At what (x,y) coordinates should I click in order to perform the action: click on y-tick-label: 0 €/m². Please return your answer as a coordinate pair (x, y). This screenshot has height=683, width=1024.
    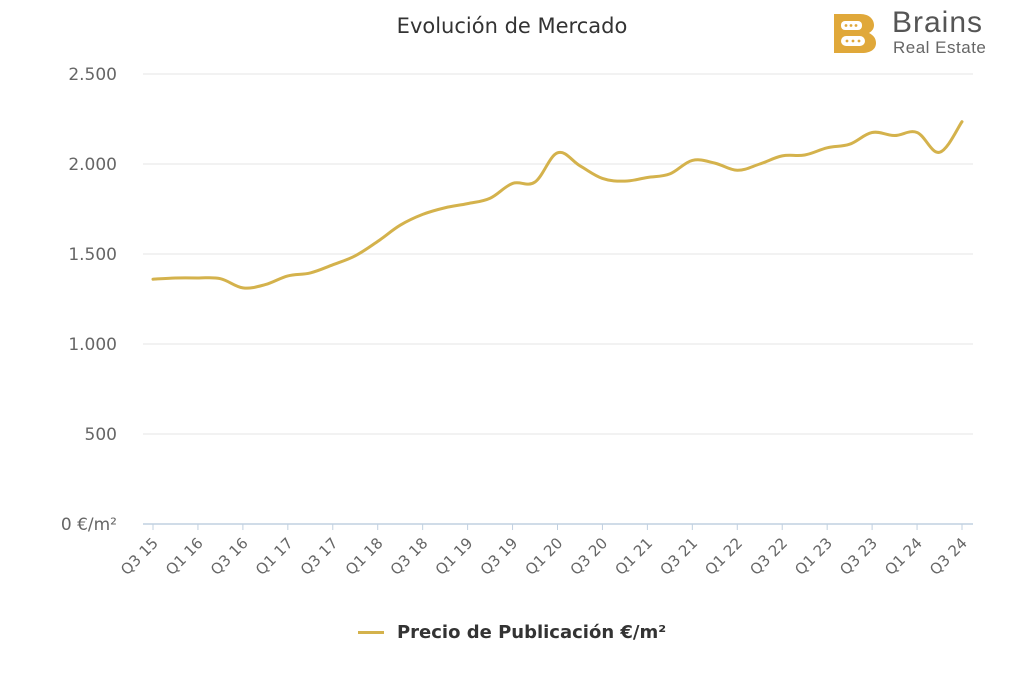
    Looking at the image, I should click on (89, 525).